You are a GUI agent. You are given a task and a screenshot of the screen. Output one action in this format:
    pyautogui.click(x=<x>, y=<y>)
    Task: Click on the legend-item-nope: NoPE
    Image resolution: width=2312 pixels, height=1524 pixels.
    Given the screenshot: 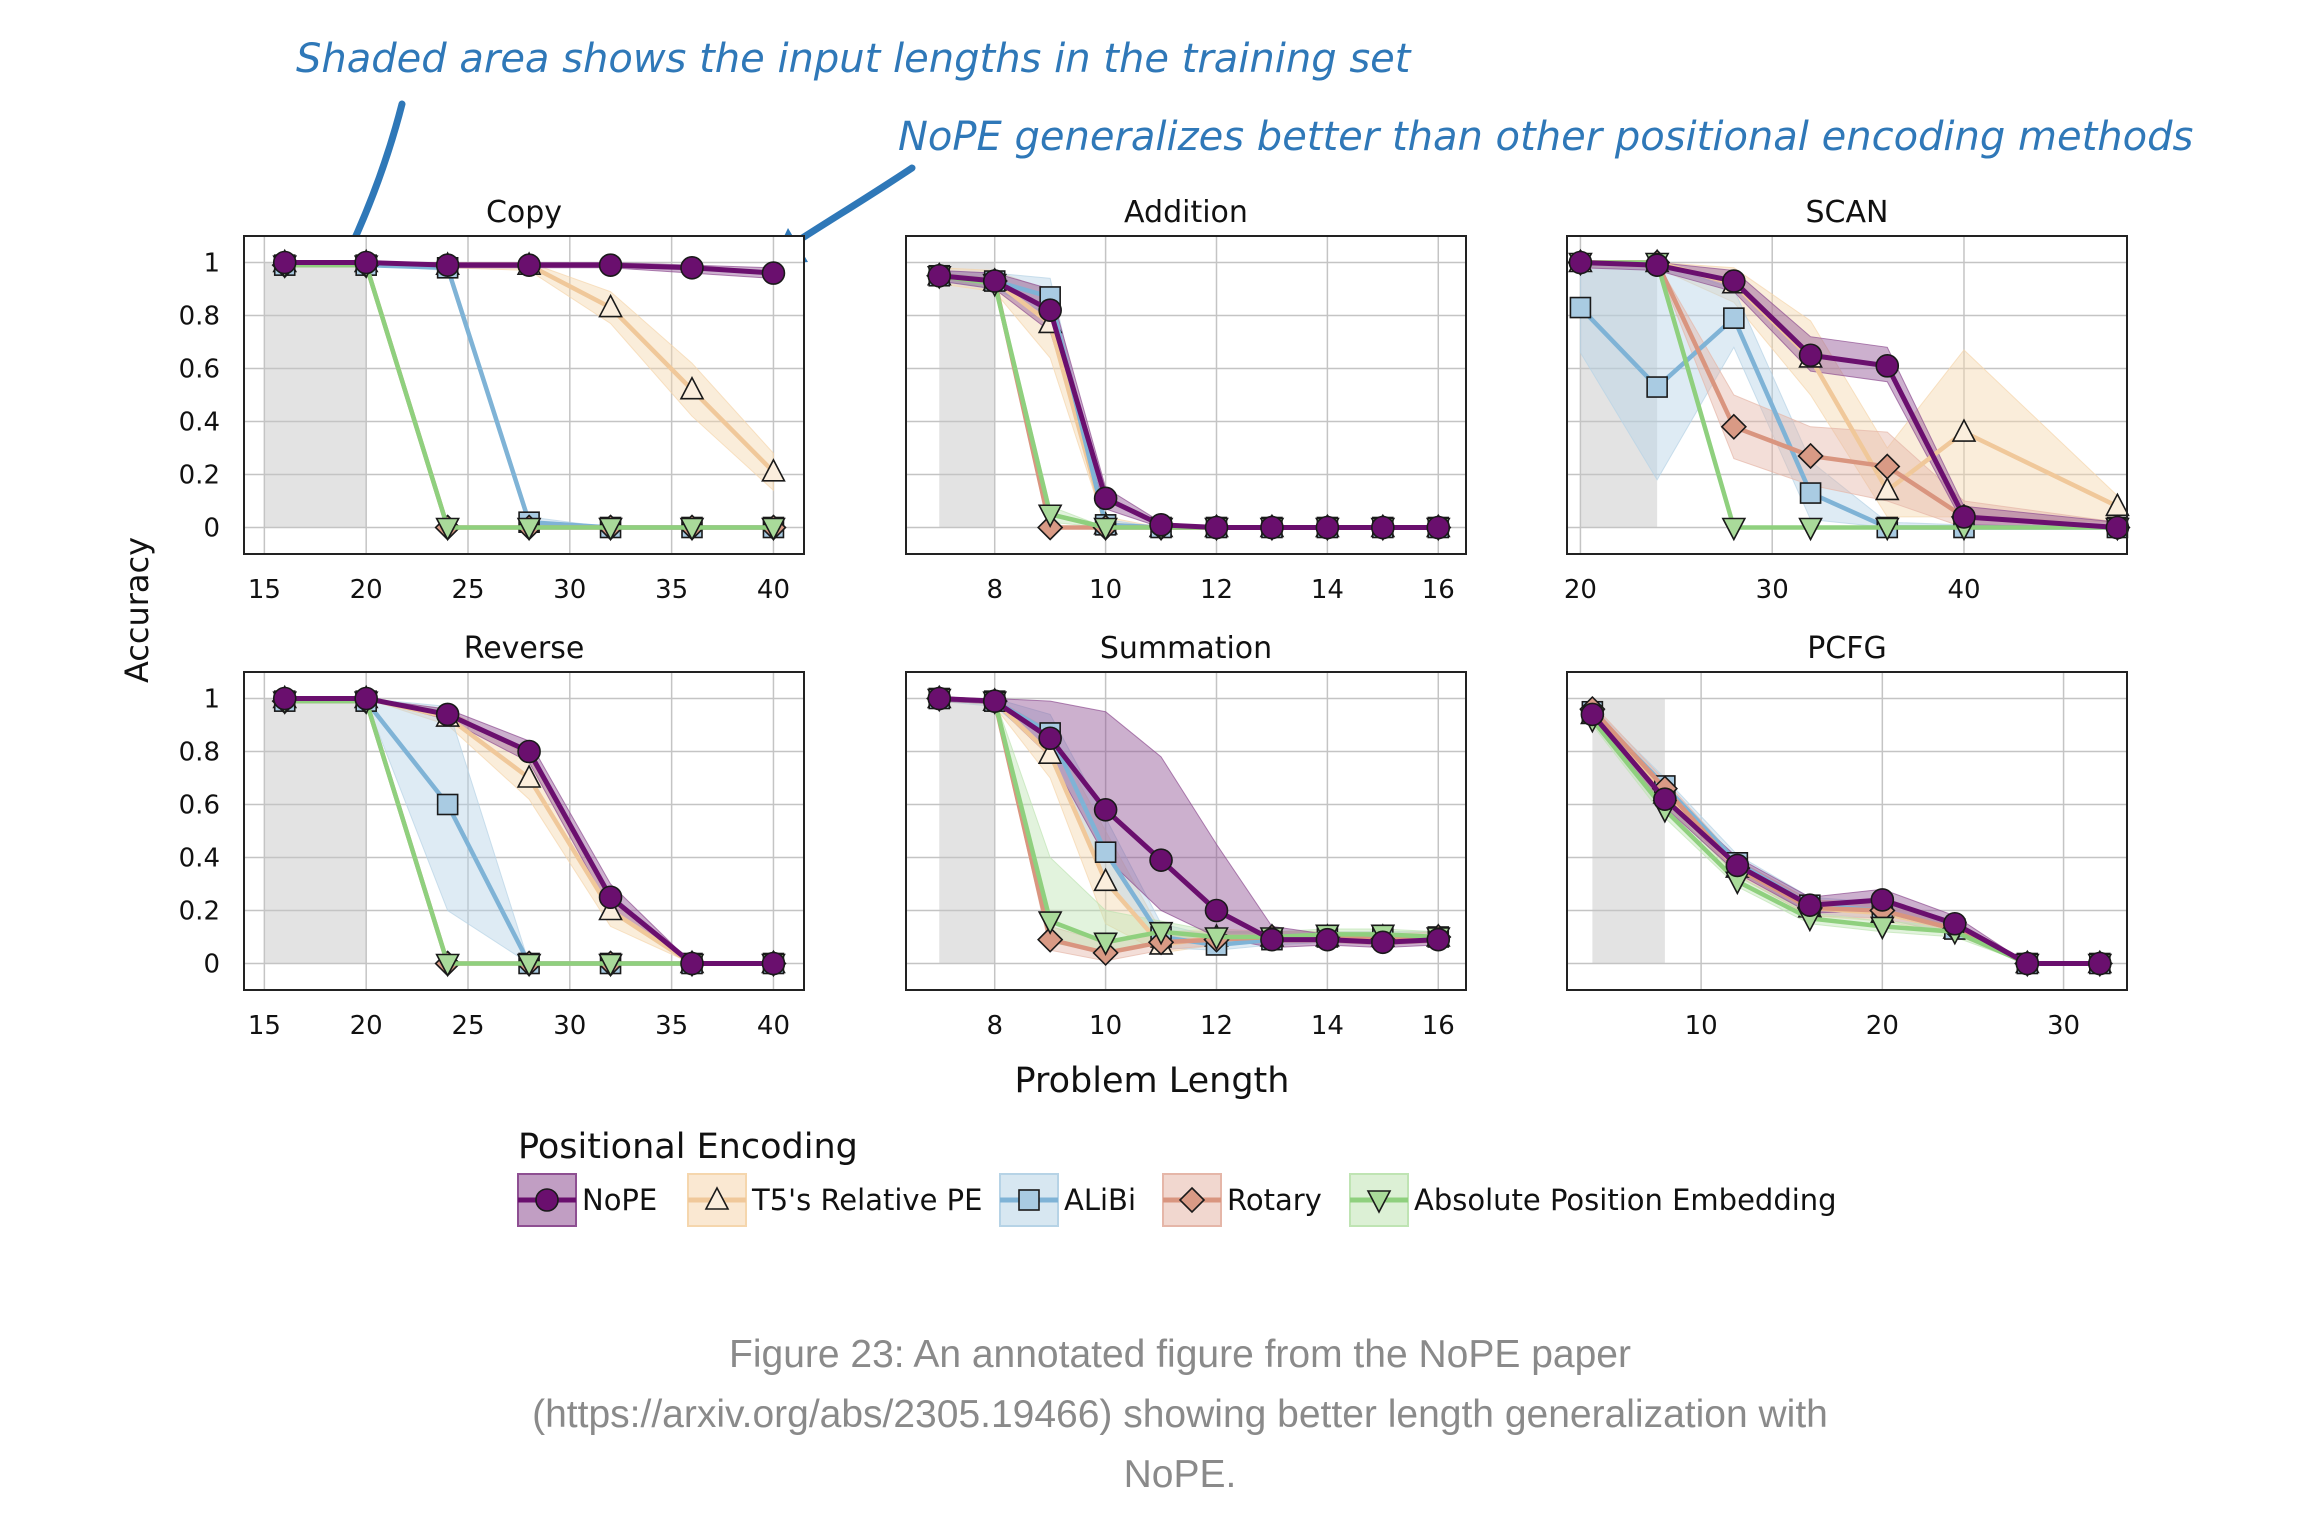 What is the action you would take?
    pyautogui.click(x=587, y=1200)
    